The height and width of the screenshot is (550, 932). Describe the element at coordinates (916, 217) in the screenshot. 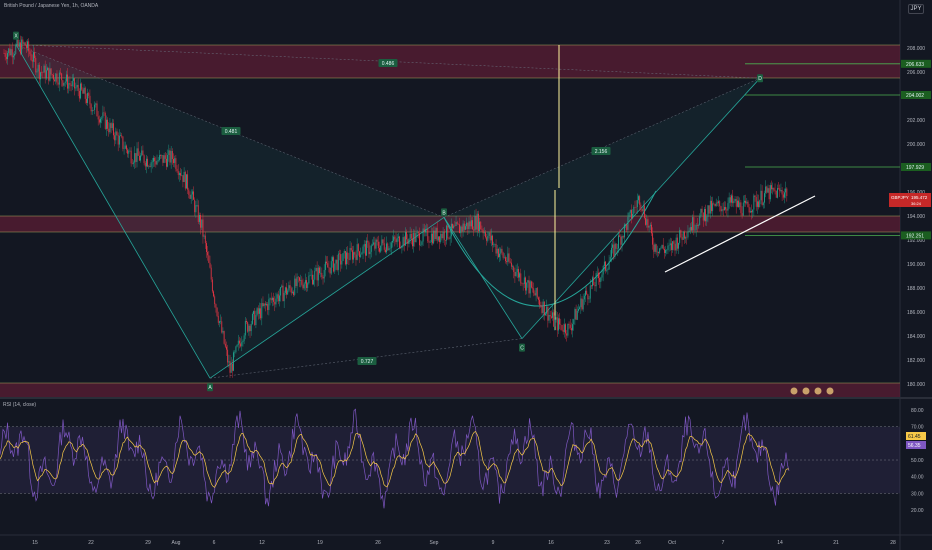

I see `price-tick: 194.000` at that location.